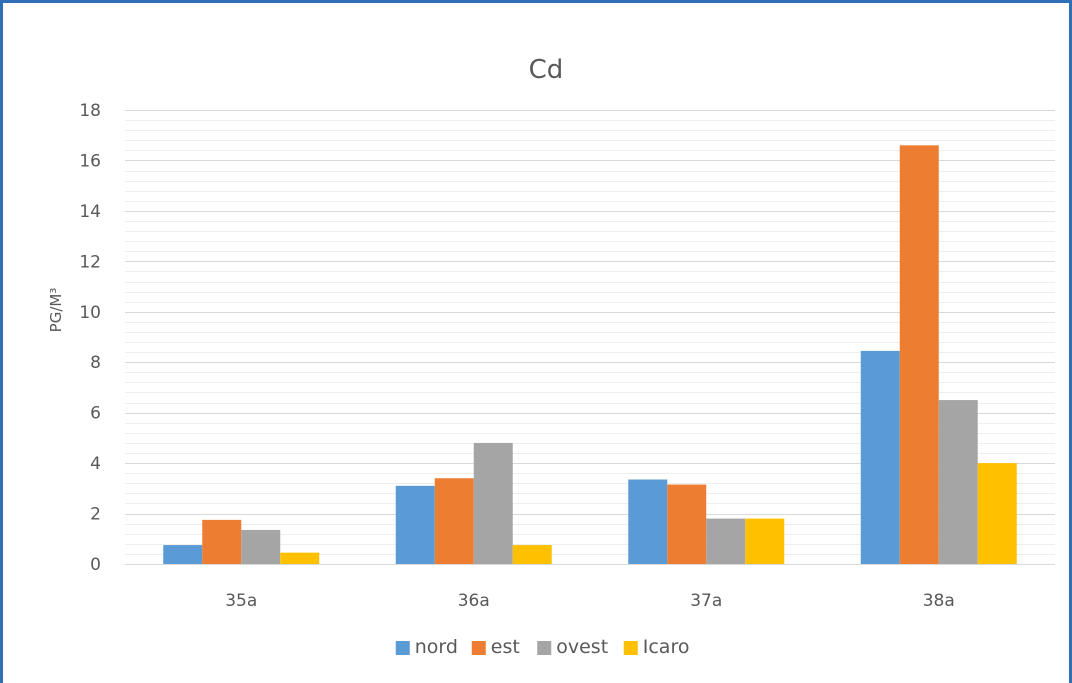 This screenshot has width=1072, height=683. Describe the element at coordinates (402, 648) in the screenshot. I see `legend-swatch-nord` at that location.